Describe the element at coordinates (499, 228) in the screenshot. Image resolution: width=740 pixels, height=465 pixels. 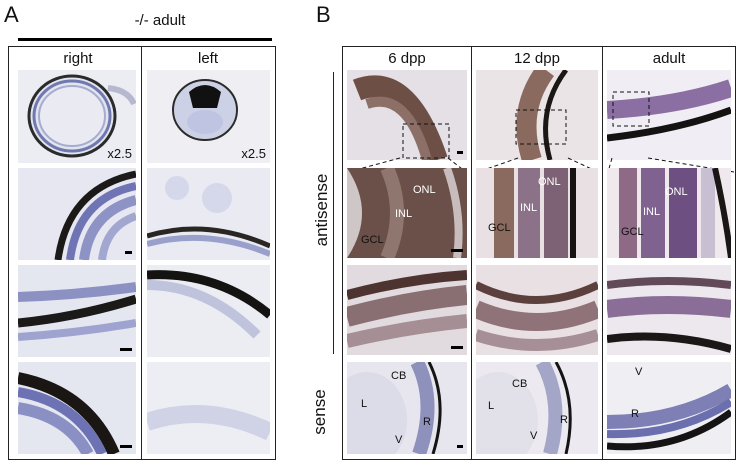
I see `label-gcl-12dpp: GCL` at that location.